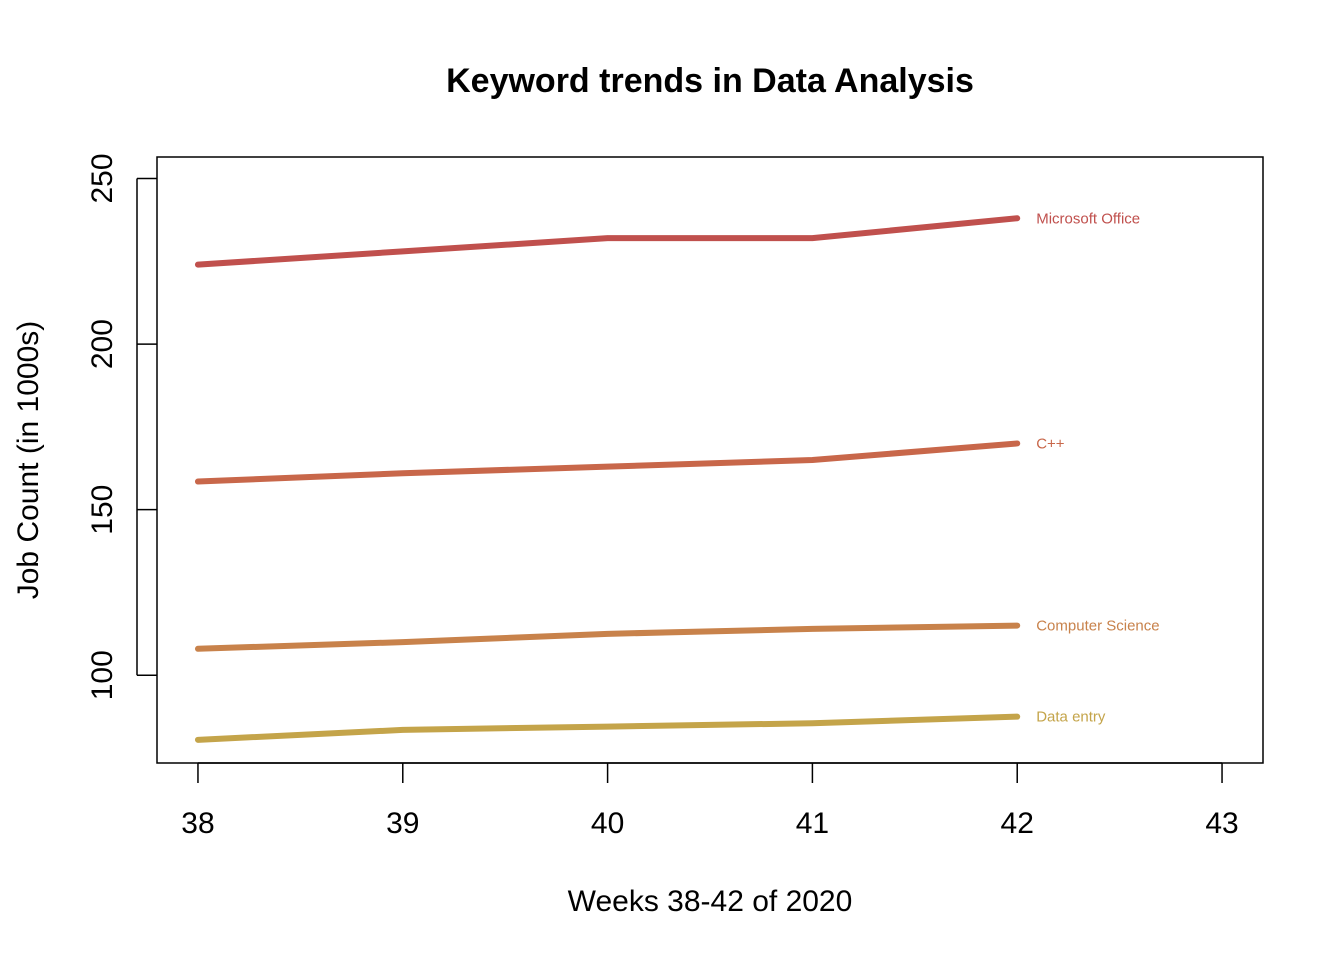 This screenshot has width=1344, height=960. I want to click on x-tick-label: 40, so click(607, 823).